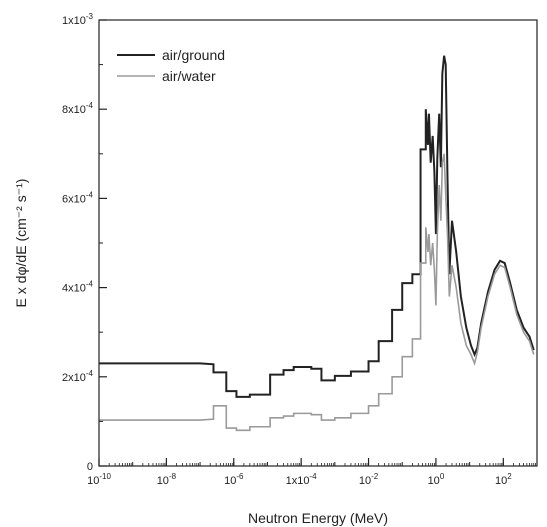 The width and height of the screenshot is (547, 527). Describe the element at coordinates (90, 467) in the screenshot. I see `y-tick-label: 0` at that location.